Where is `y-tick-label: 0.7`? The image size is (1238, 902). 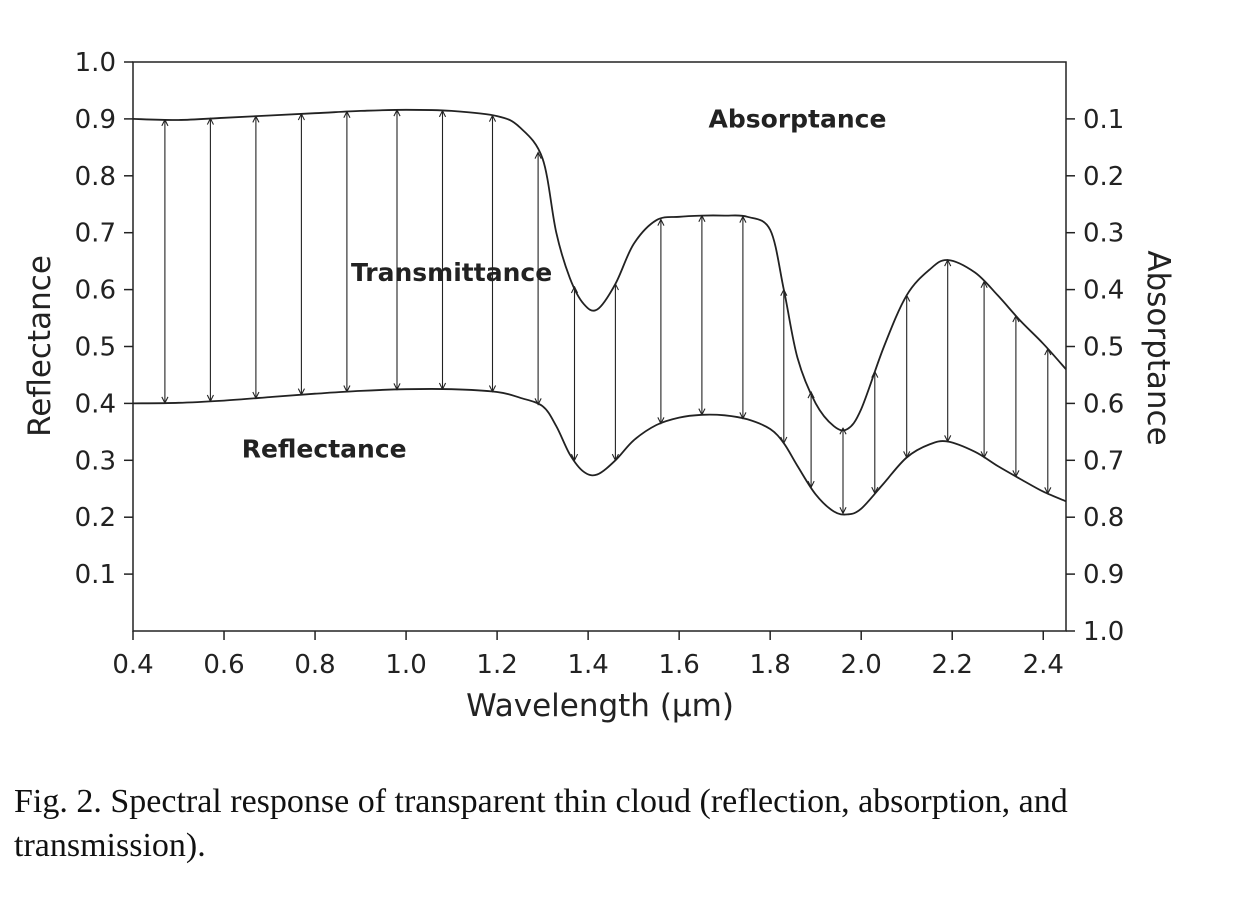
y-tick-label: 0.7 is located at coordinates (95, 234).